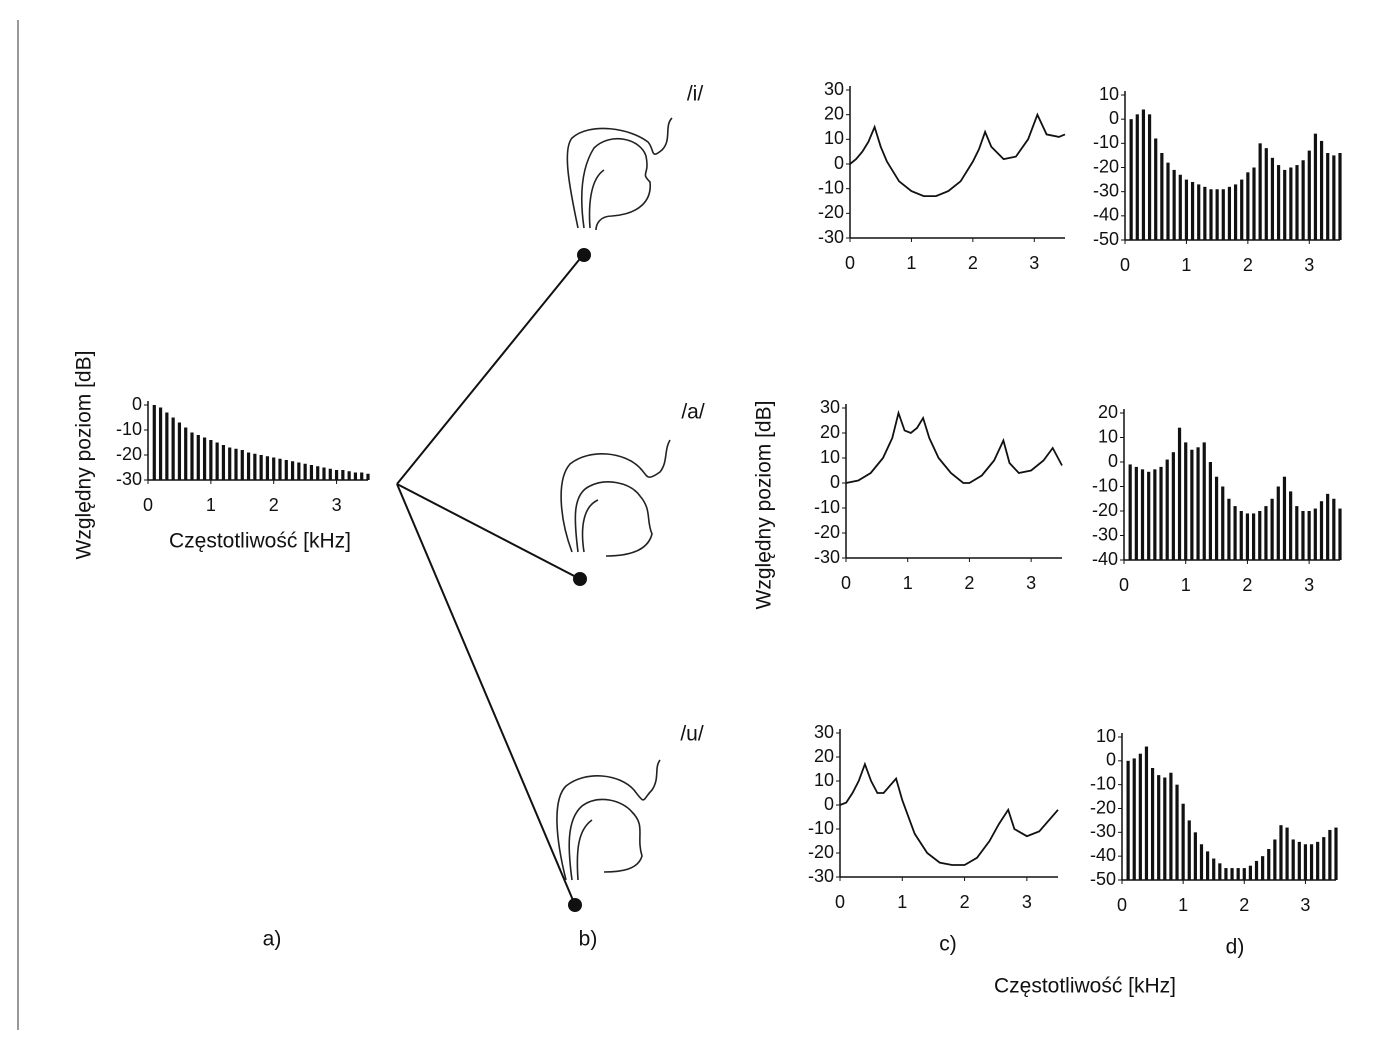 The width and height of the screenshot is (1384, 1050). What do you see at coordinates (695, 94) in the screenshot?
I see `vowel-label: /i/` at bounding box center [695, 94].